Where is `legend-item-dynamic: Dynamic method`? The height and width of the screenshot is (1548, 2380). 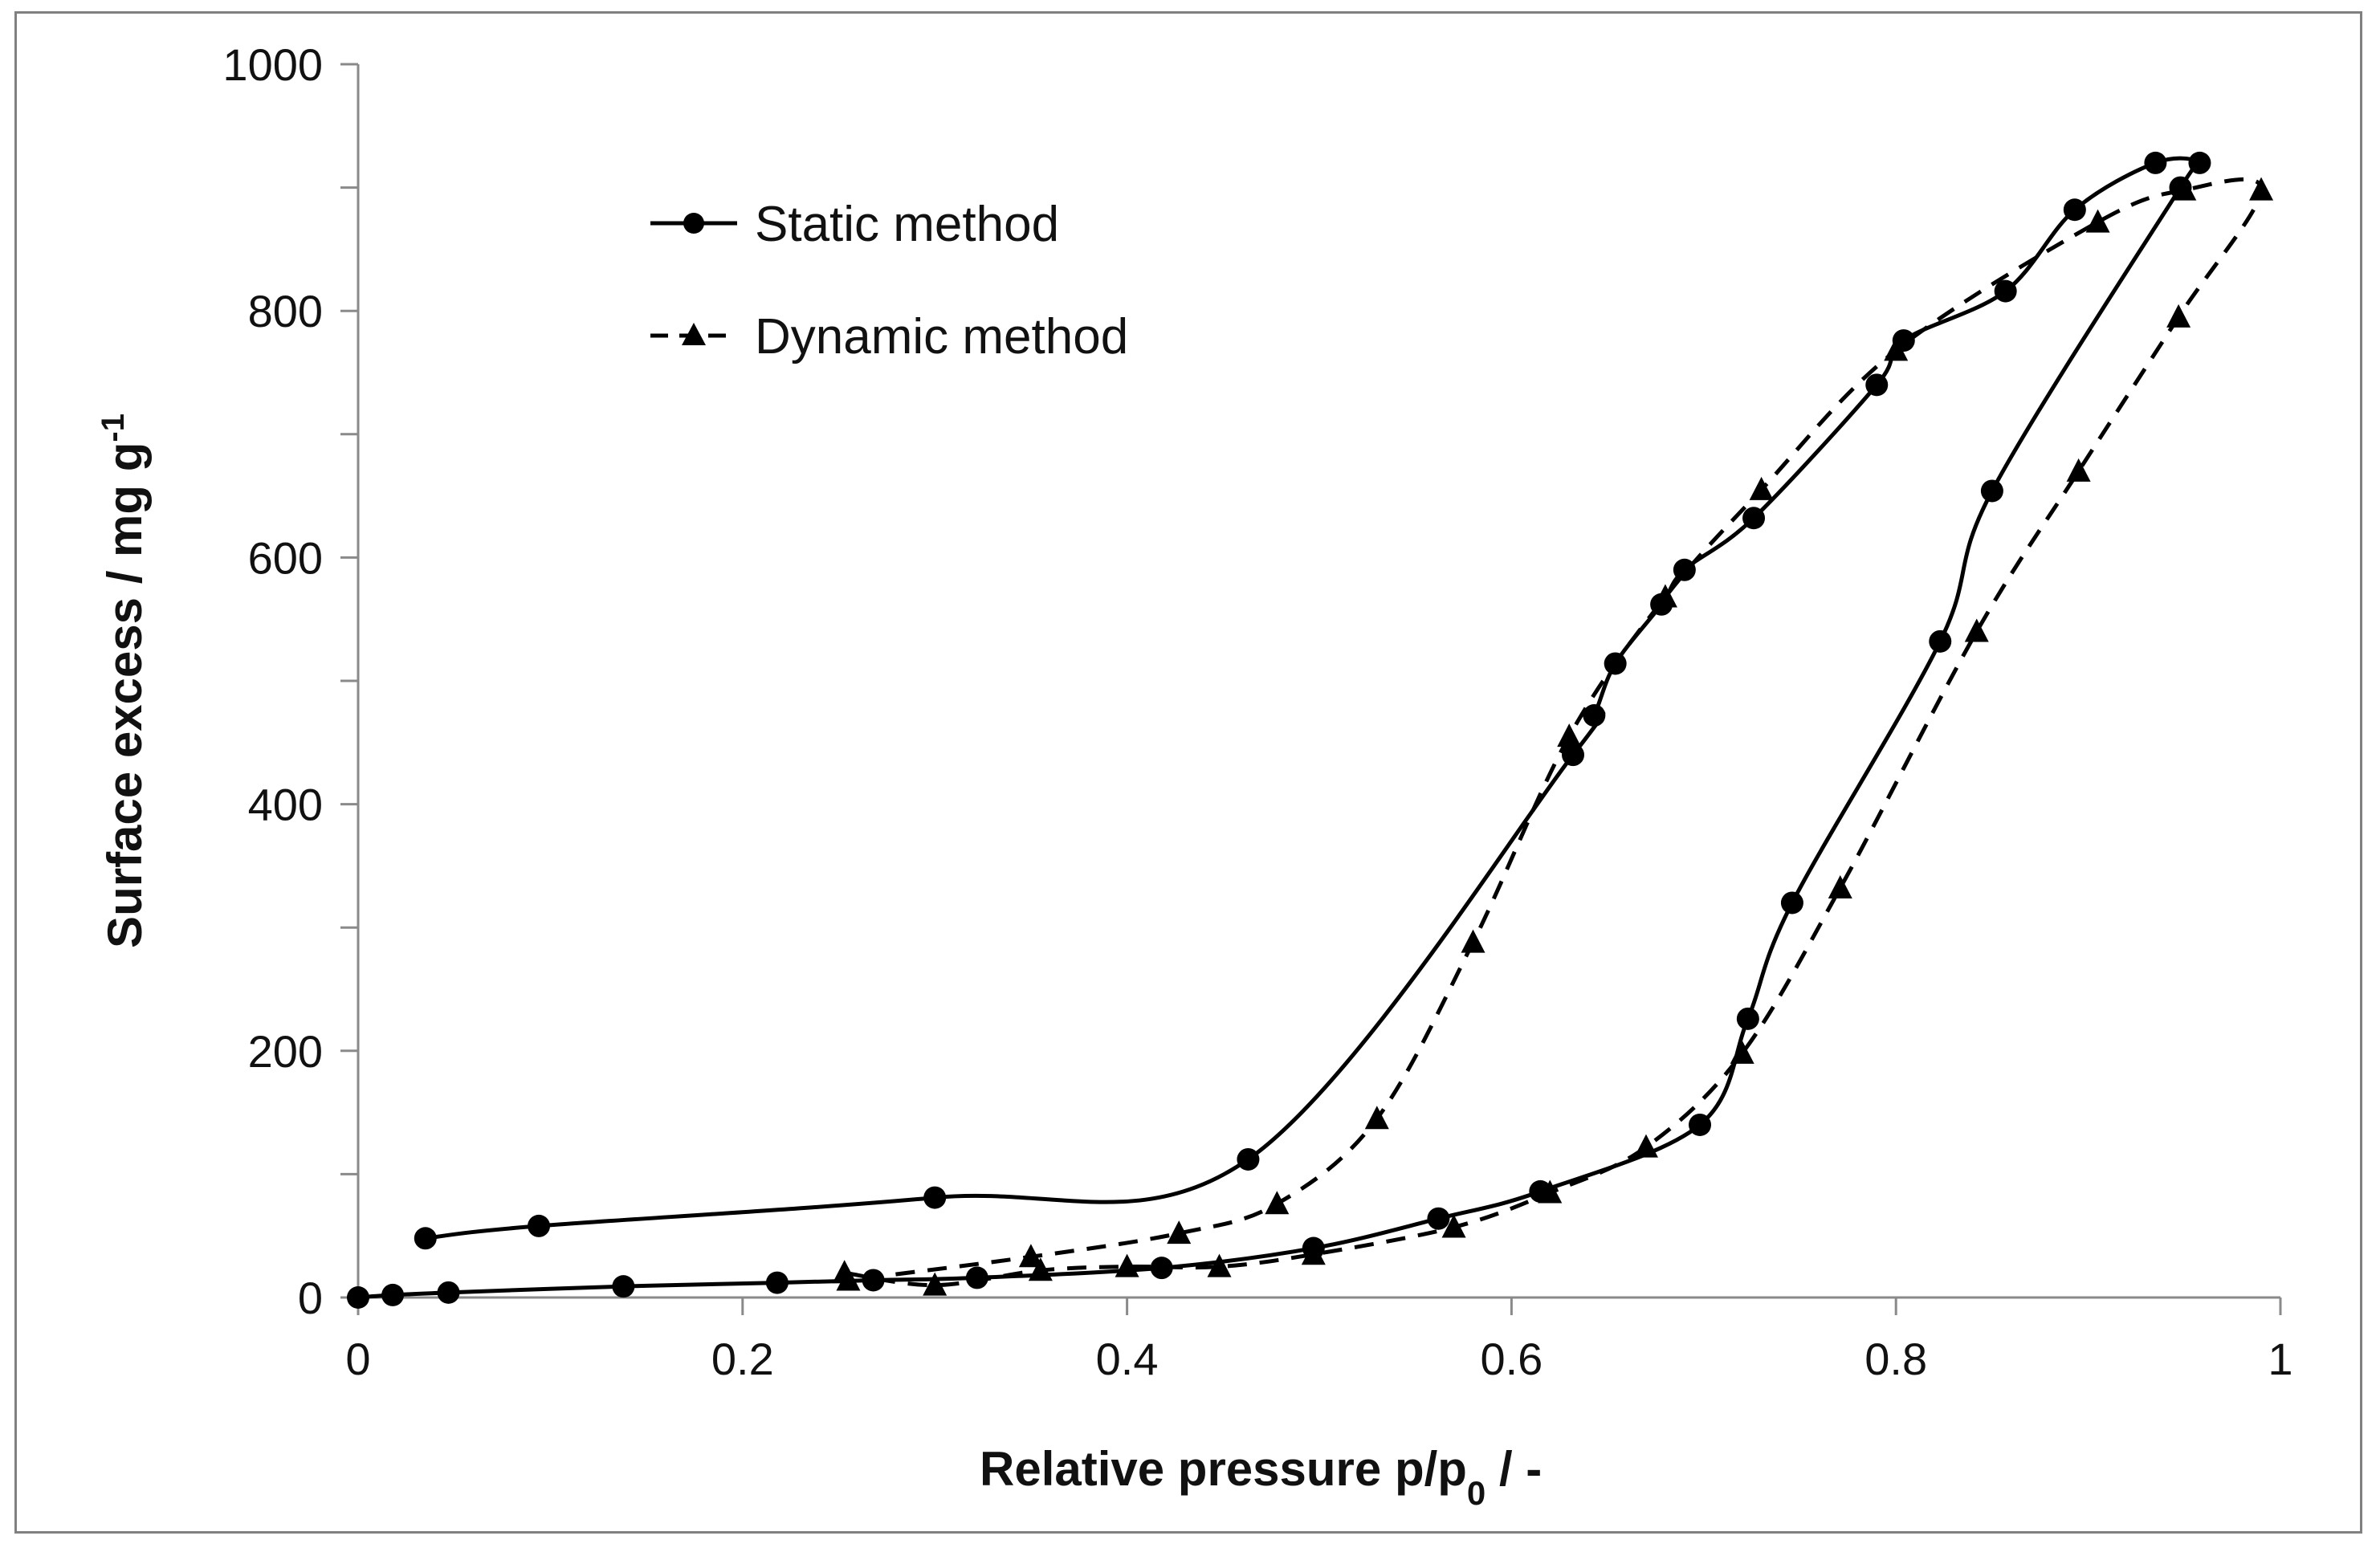
legend-item-dynamic: Dynamic method is located at coordinates (889, 337).